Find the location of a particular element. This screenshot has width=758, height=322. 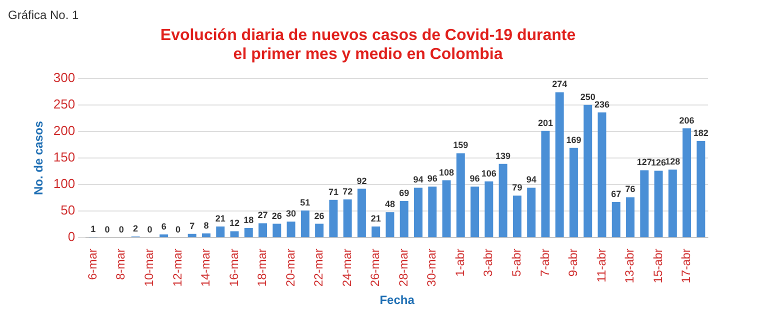

y-axis-title: No. de casos is located at coordinates (39, 158).